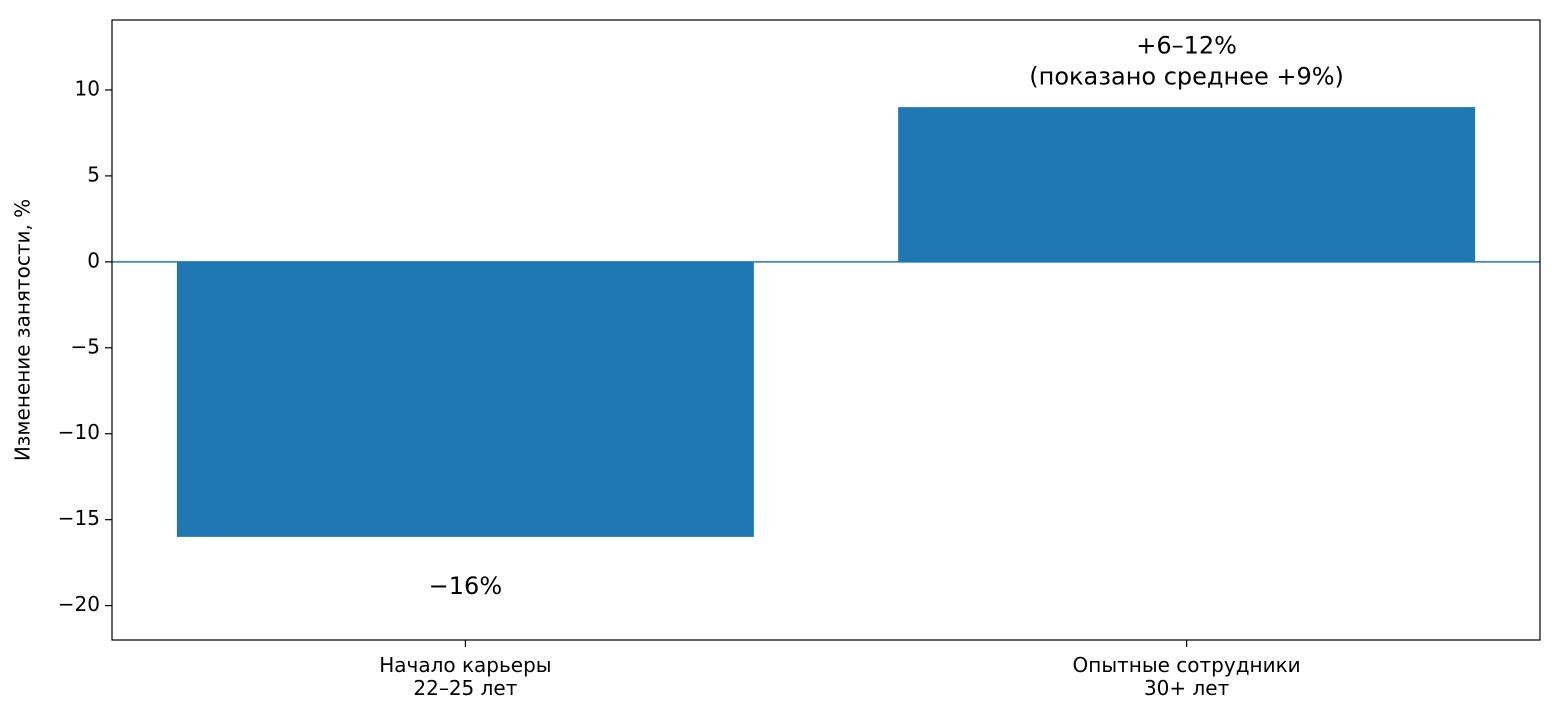  Describe the element at coordinates (465, 676) in the screenshot. I see `x-tick-label: Начало карьеры 22–25 лет` at that location.